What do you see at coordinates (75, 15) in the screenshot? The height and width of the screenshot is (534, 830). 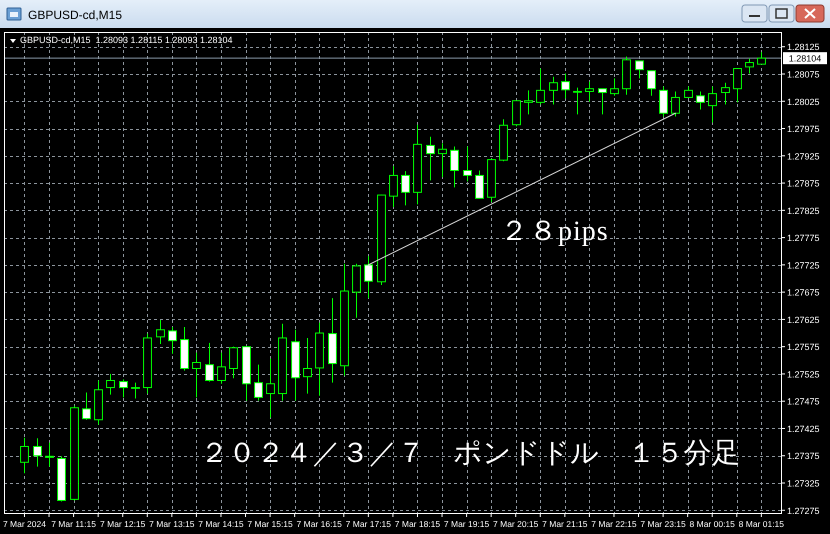 I see `chart-title: GBPUSD-cd,M15` at bounding box center [75, 15].